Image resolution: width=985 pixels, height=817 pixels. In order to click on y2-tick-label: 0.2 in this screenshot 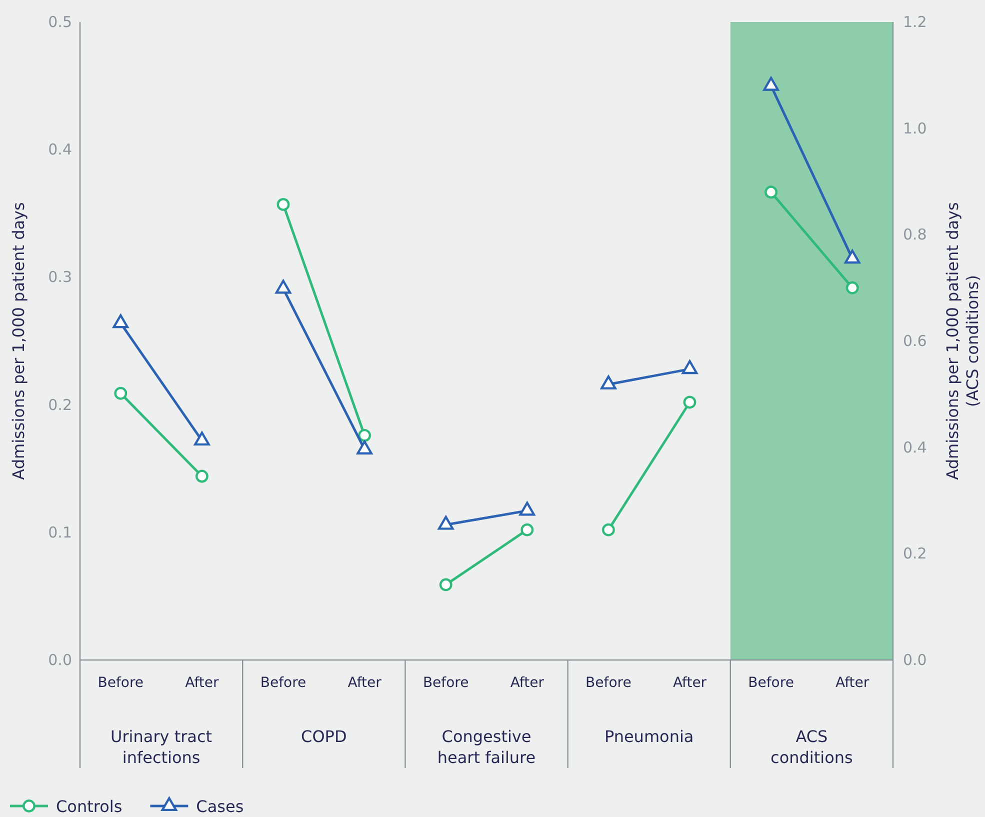, I will do `click(915, 553)`.